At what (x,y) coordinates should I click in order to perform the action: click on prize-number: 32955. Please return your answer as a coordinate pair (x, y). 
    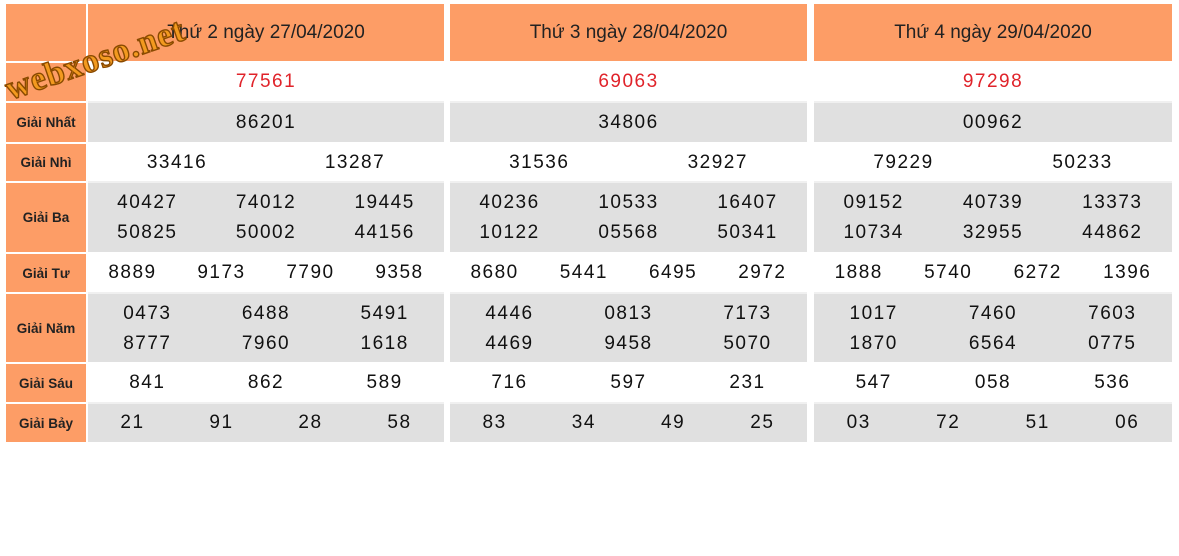
    Looking at the image, I should click on (993, 232).